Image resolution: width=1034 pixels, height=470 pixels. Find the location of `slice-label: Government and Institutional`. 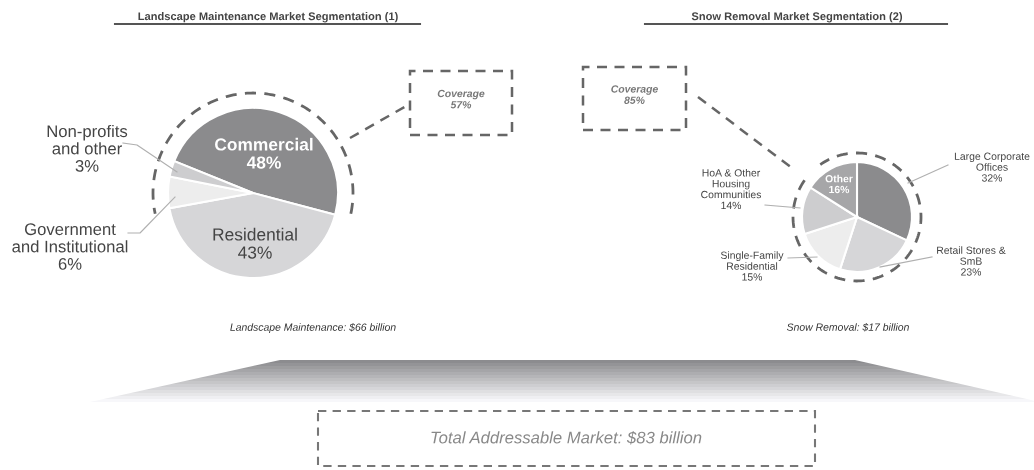

slice-label: Government and Institutional is located at coordinates (70, 238).